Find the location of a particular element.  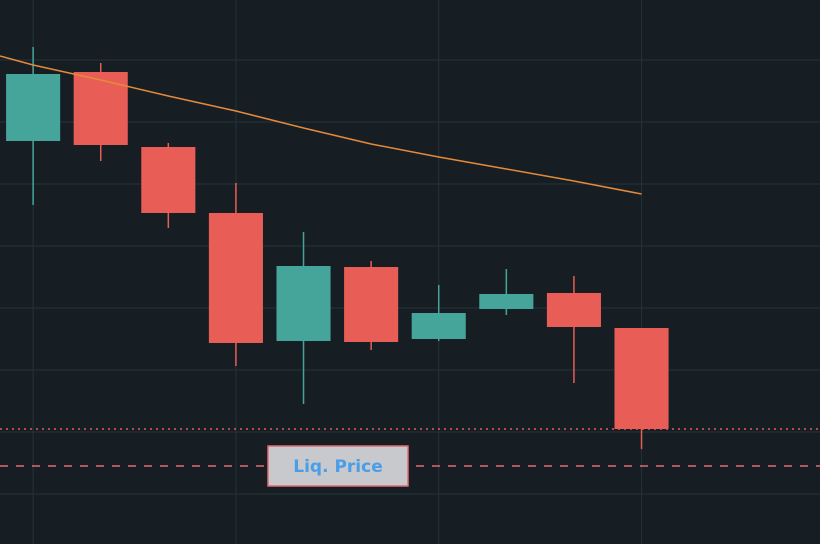

price-label-box is located at coordinates (338, 466).